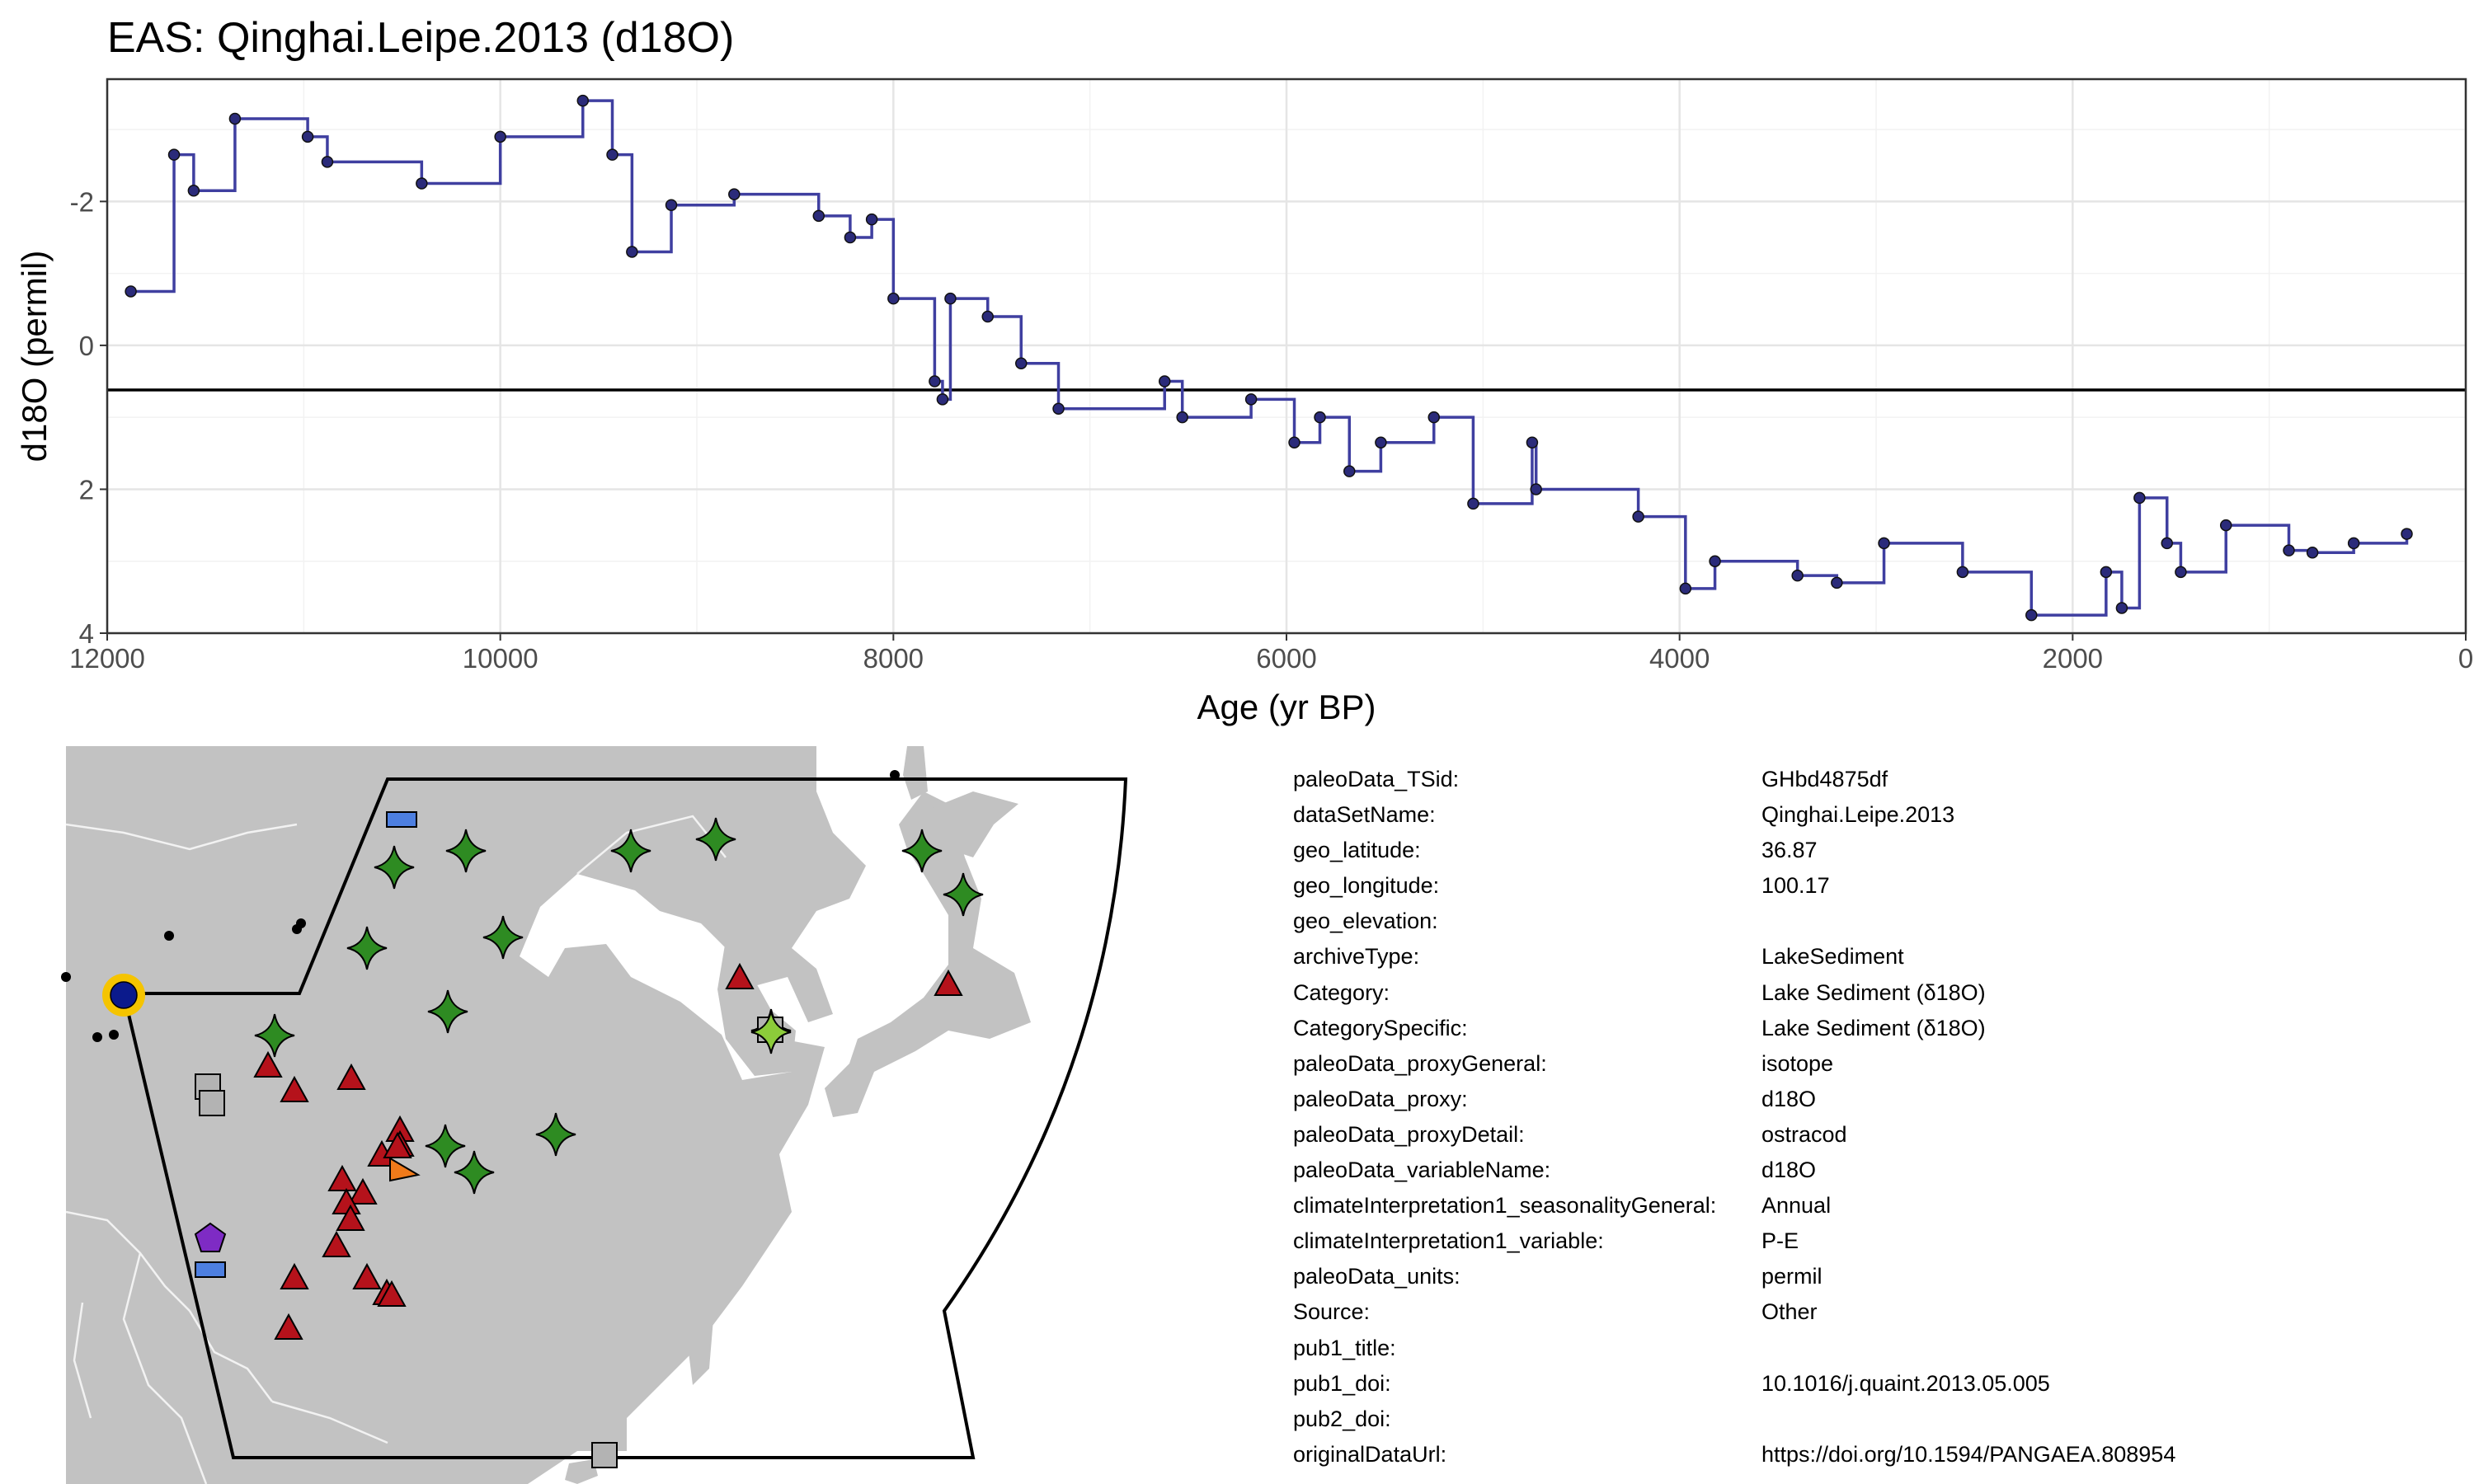 This screenshot has height=1484, width=2474. I want to click on metadata-key: dataSetName:, so click(1364, 815).